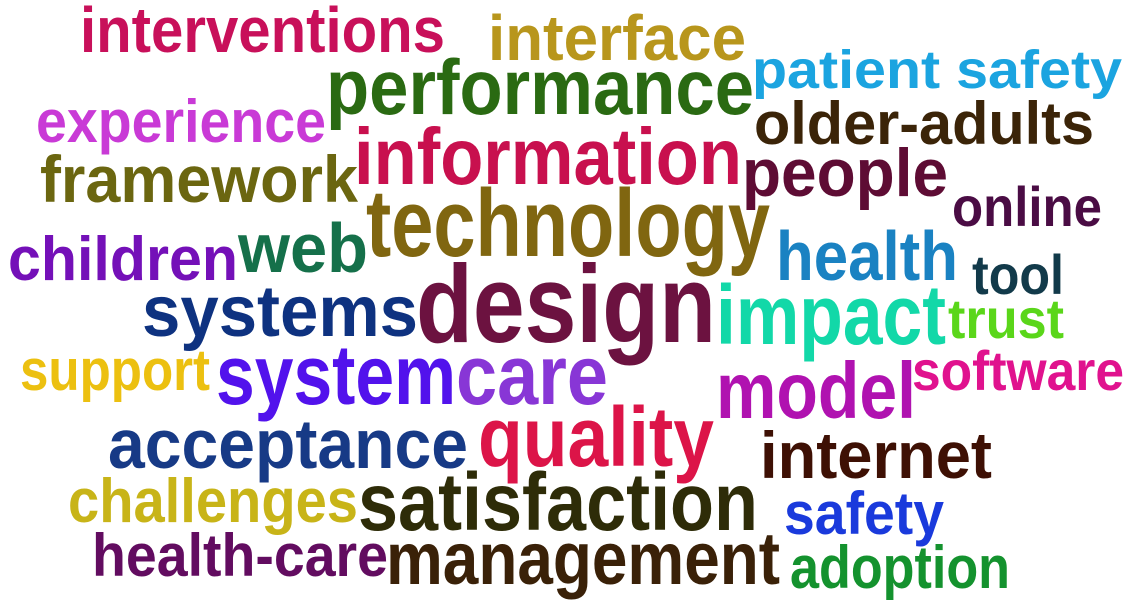 This screenshot has height=600, width=1134. What do you see at coordinates (280, 312) in the screenshot?
I see `word-systems: systems` at bounding box center [280, 312].